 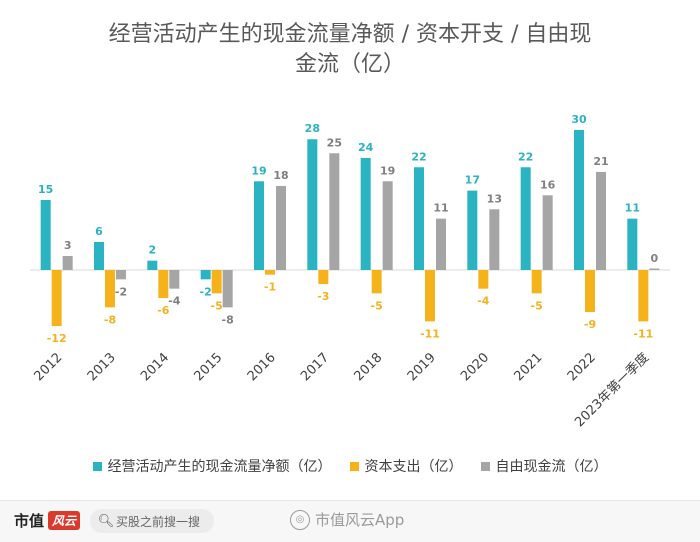 I want to click on legend-item-free-cash-flow: 自由现金流（亿）, so click(x=544, y=466).